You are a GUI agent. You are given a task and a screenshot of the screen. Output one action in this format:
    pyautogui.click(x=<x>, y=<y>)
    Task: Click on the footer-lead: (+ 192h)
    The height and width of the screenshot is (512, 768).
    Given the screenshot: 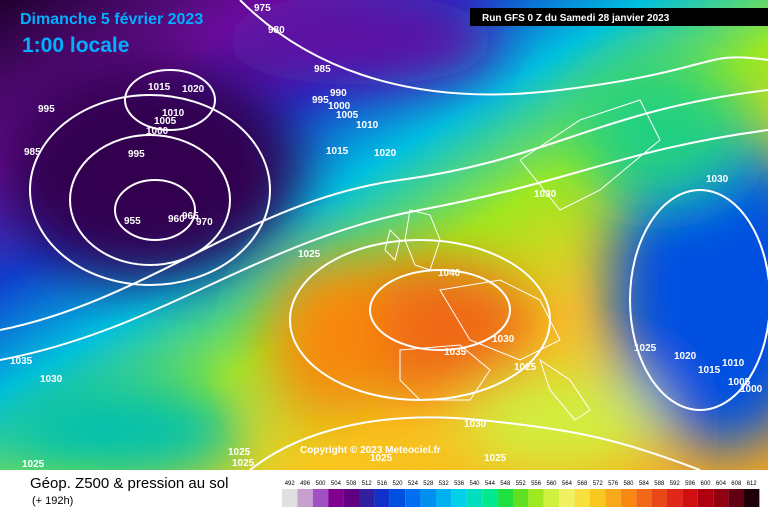 What is the action you would take?
    pyautogui.click(x=52, y=501)
    